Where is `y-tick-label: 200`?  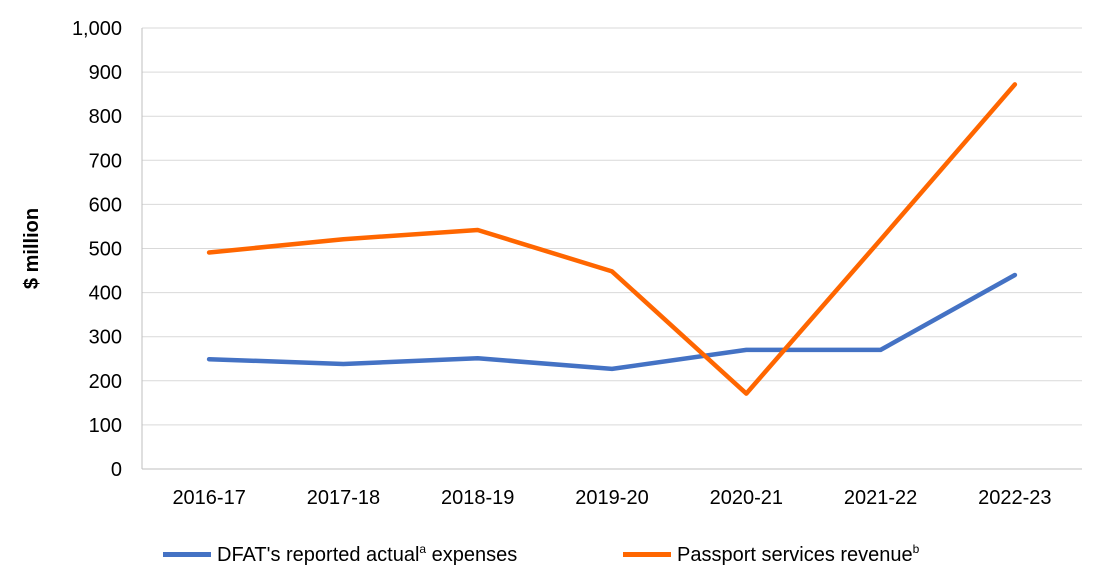 y-tick-label: 200 is located at coordinates (105, 382).